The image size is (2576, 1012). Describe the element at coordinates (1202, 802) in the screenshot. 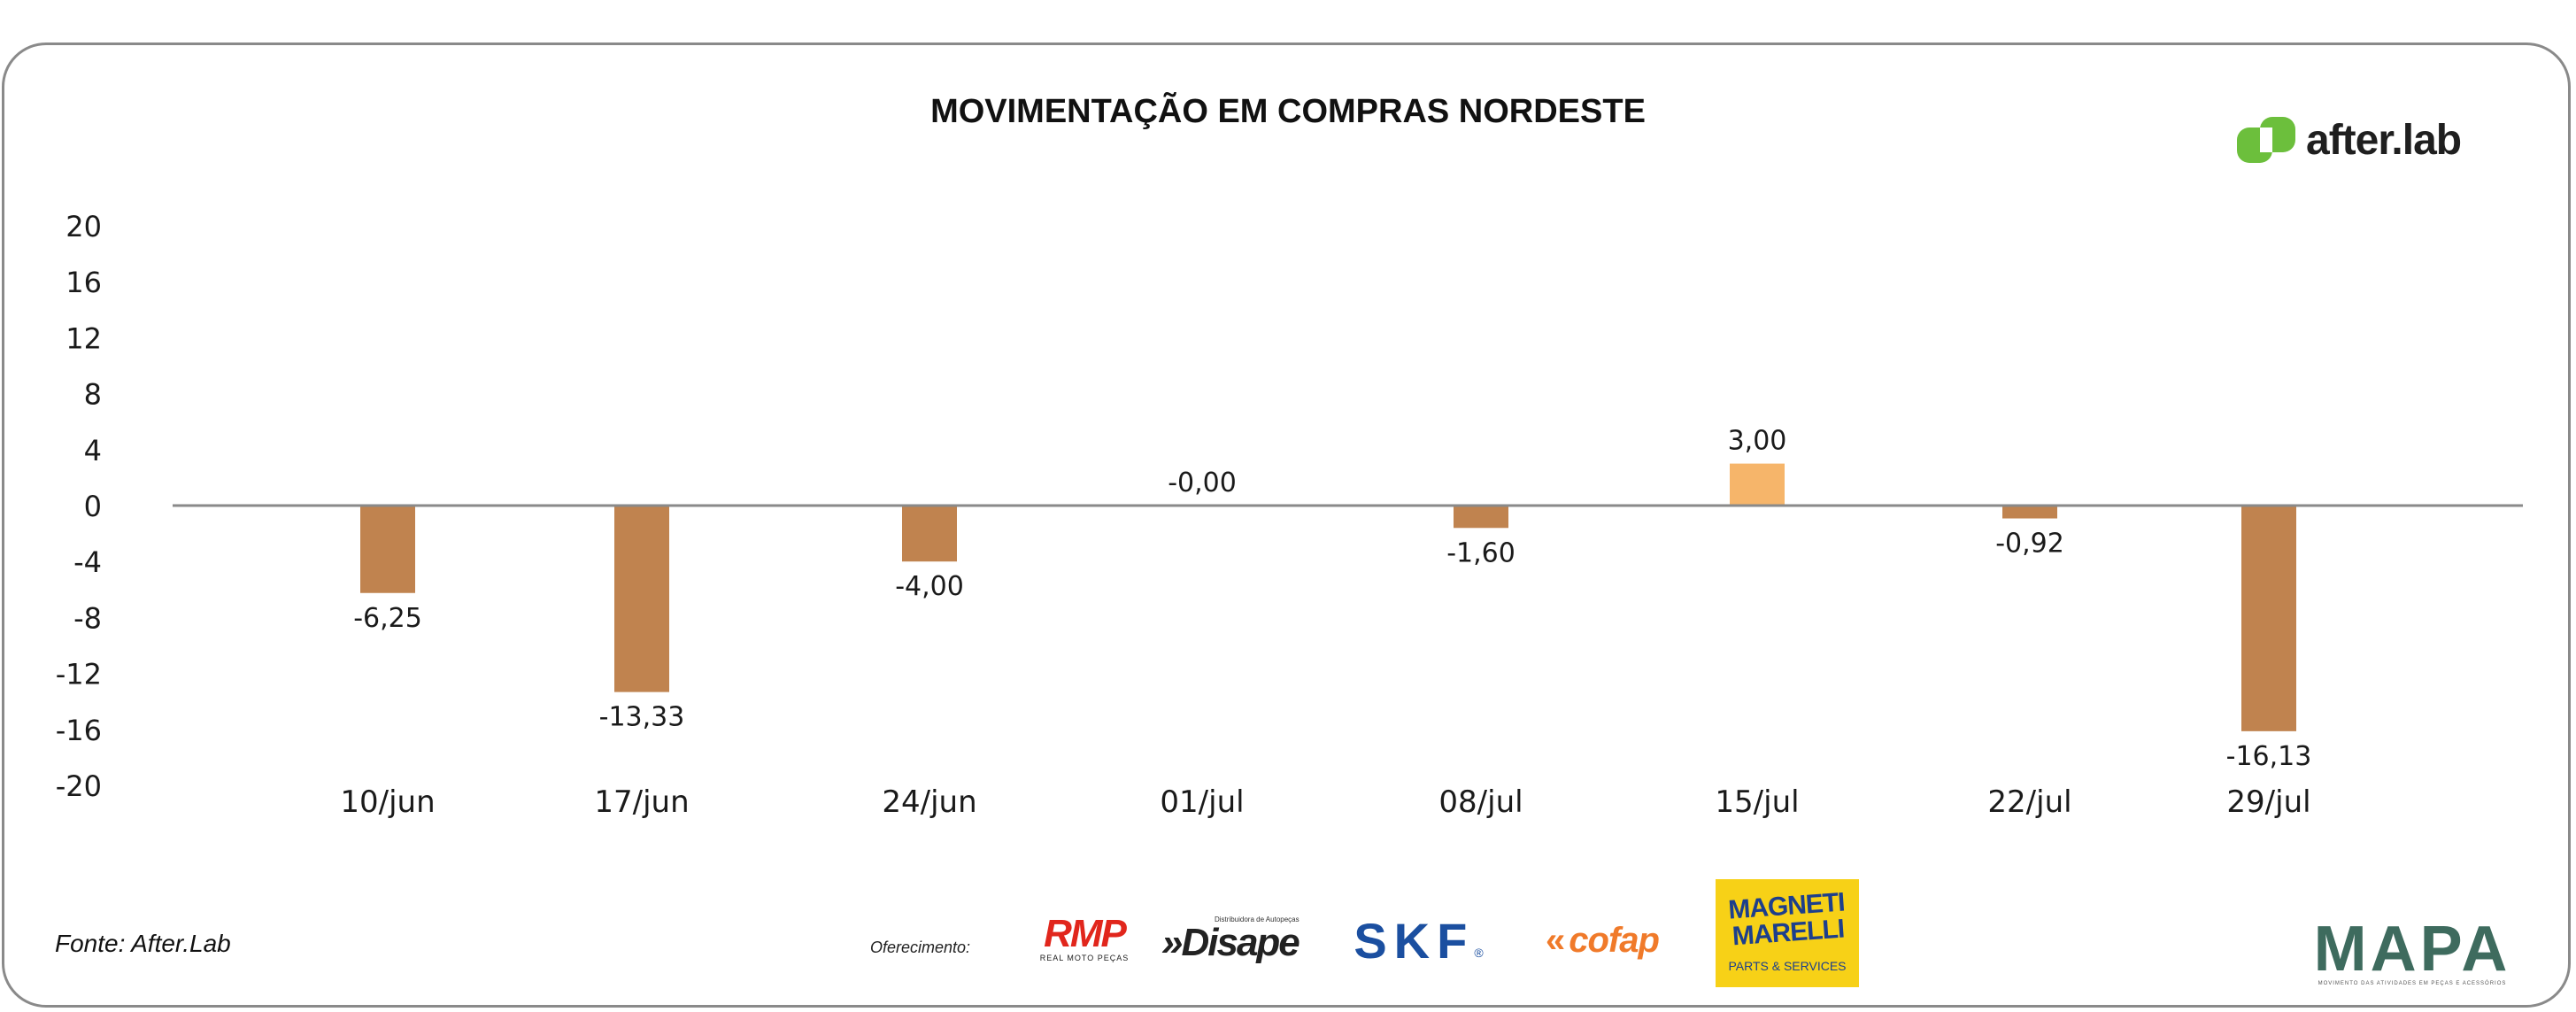

I see `x-tick-label: 01/jul` at that location.